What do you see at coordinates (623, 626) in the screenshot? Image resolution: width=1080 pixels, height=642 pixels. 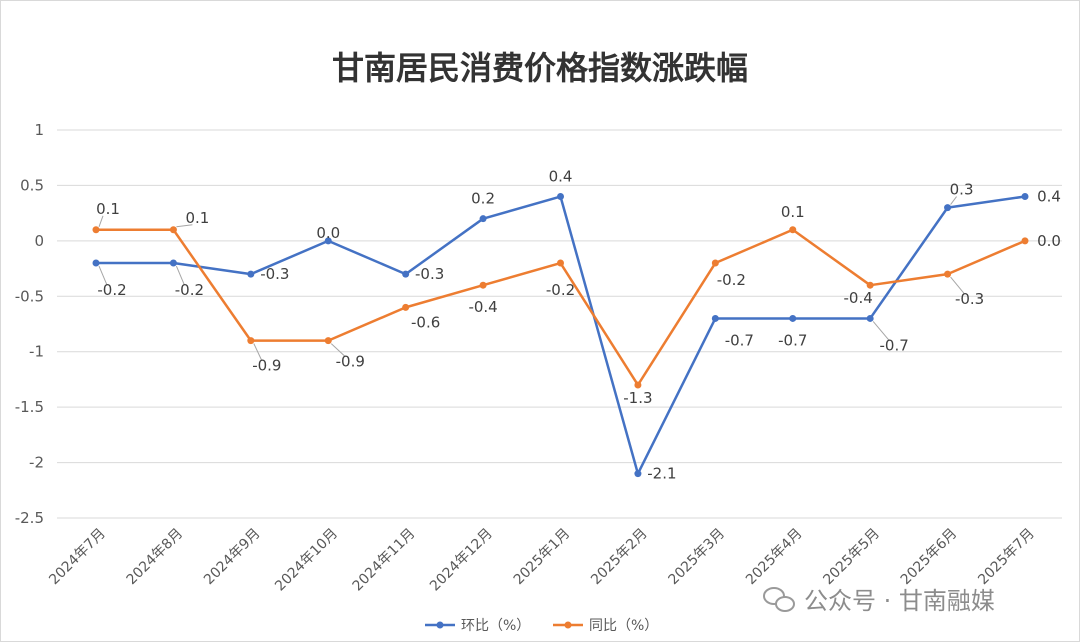 I see `legend-label: 同比（%）` at bounding box center [623, 626].